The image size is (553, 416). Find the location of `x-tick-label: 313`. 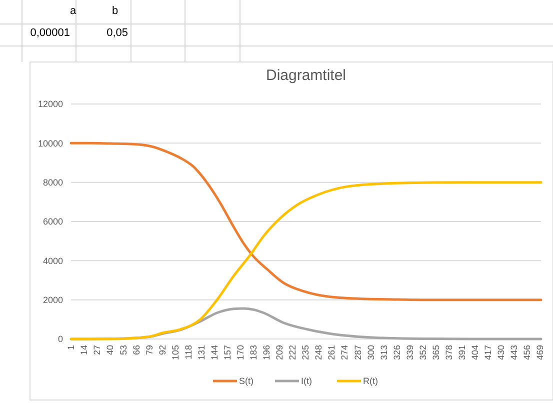

x-tick-label: 313 is located at coordinates (383, 352).